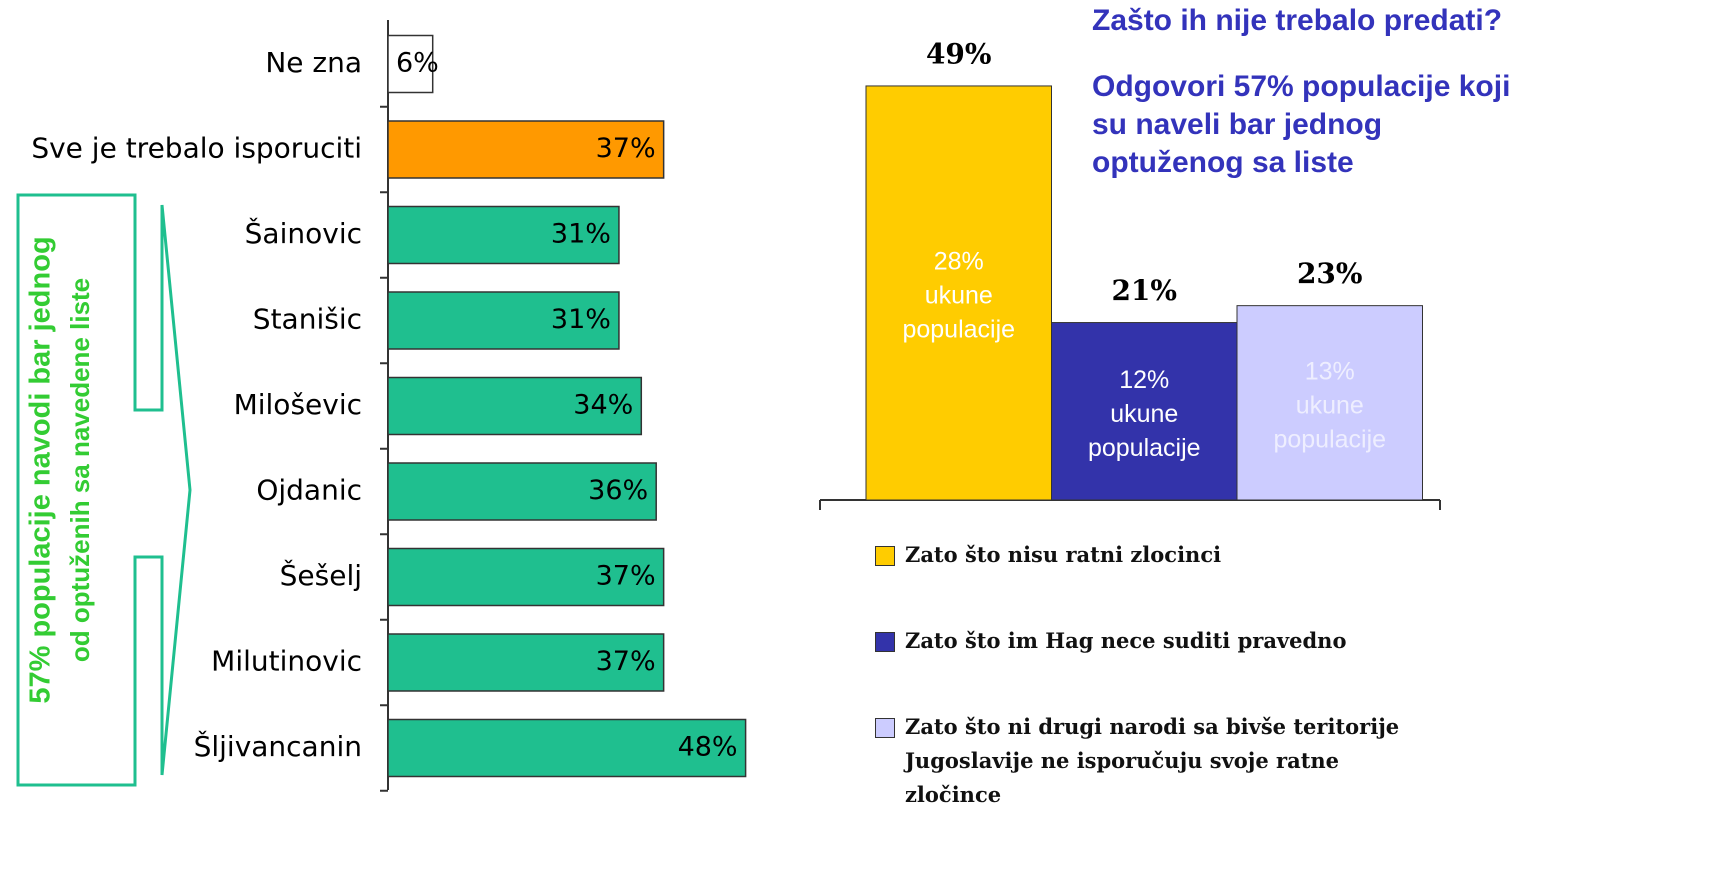 The width and height of the screenshot is (1733, 871). I want to click on category-label: Milutinovic, so click(286, 661).